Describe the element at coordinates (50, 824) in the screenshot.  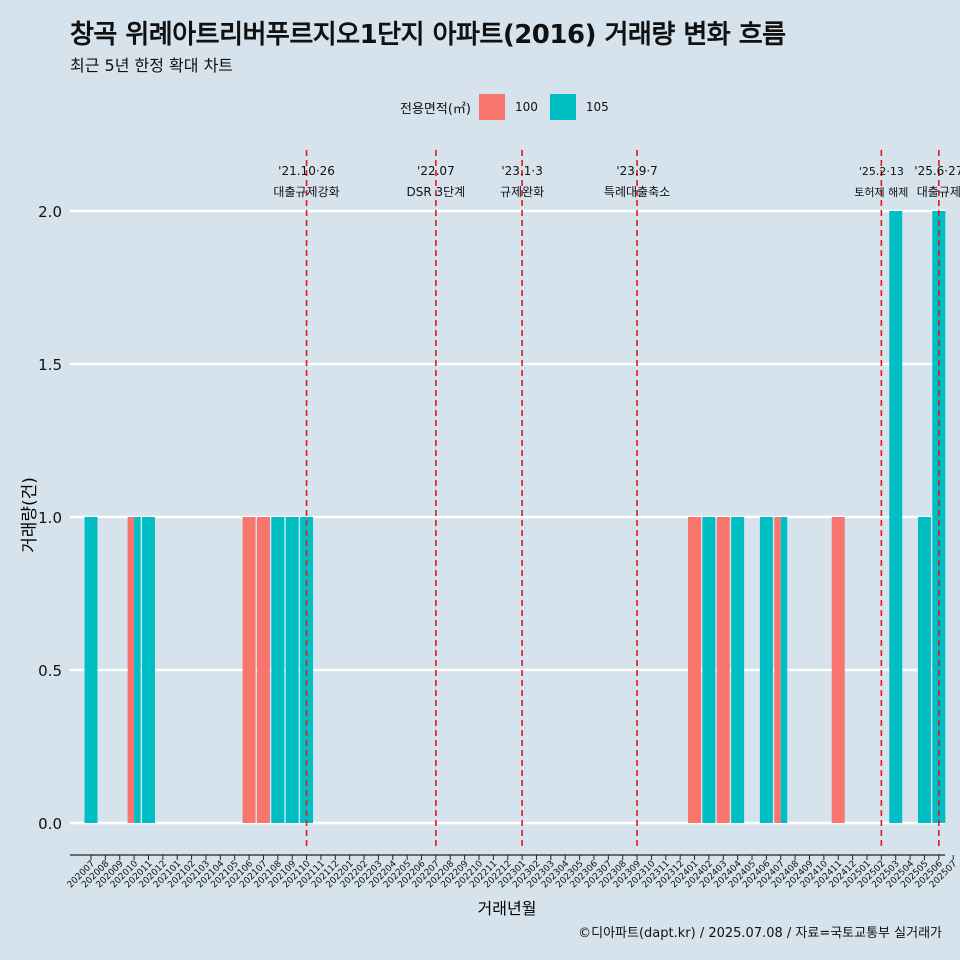
I see `y-tick-label: 0.0` at that location.